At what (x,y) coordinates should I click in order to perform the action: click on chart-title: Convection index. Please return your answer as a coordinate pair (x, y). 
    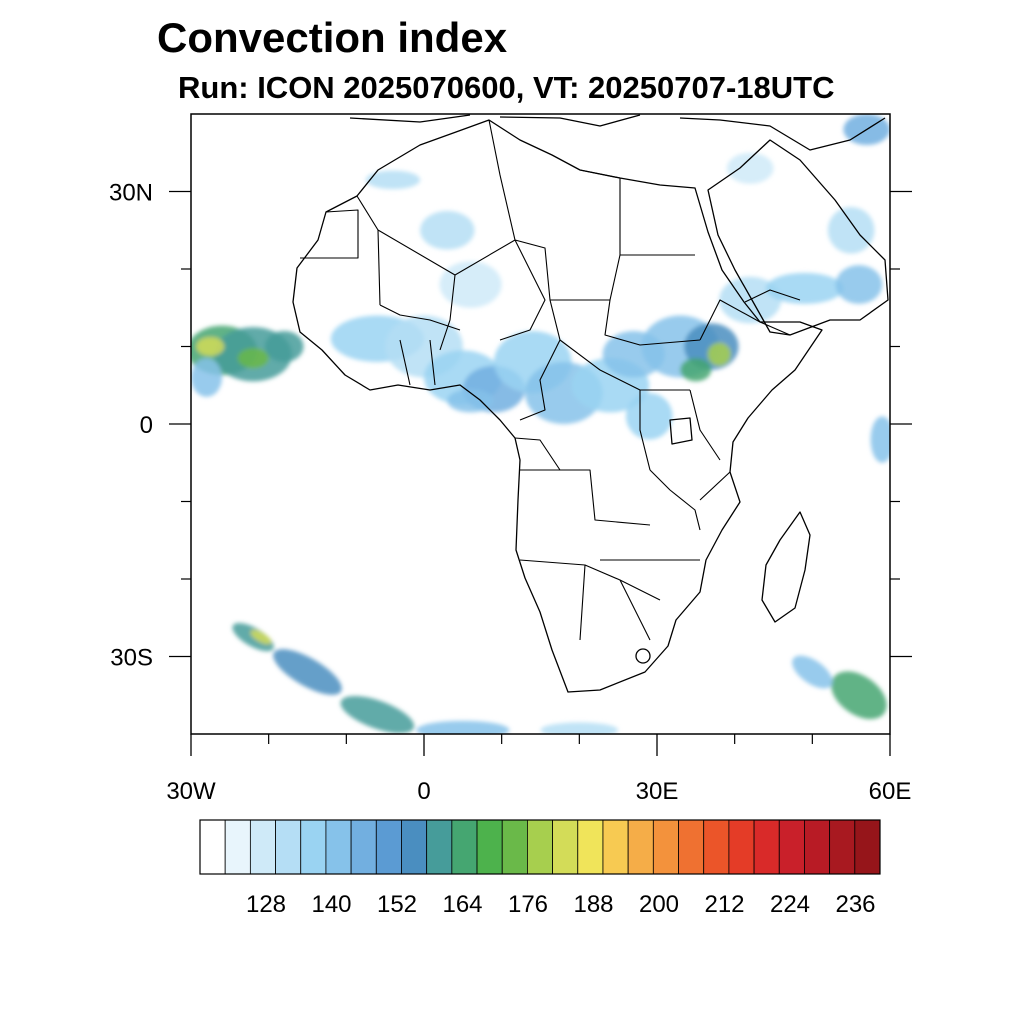
    Looking at the image, I should click on (332, 37).